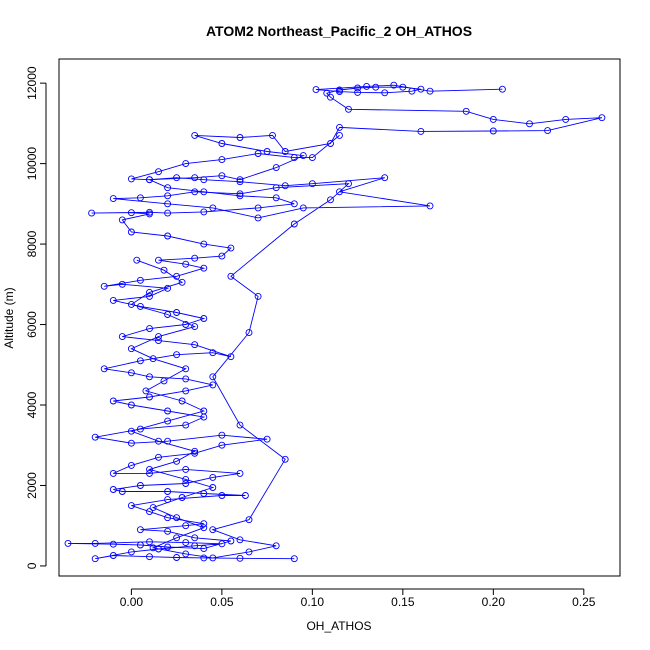 The image size is (650, 650). I want to click on y-tick-label: 2000, so click(32, 485).